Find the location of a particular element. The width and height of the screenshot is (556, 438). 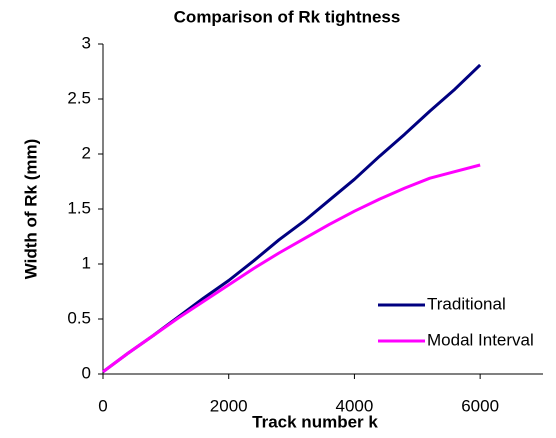

y-tick-label: 3 is located at coordinates (86, 42).